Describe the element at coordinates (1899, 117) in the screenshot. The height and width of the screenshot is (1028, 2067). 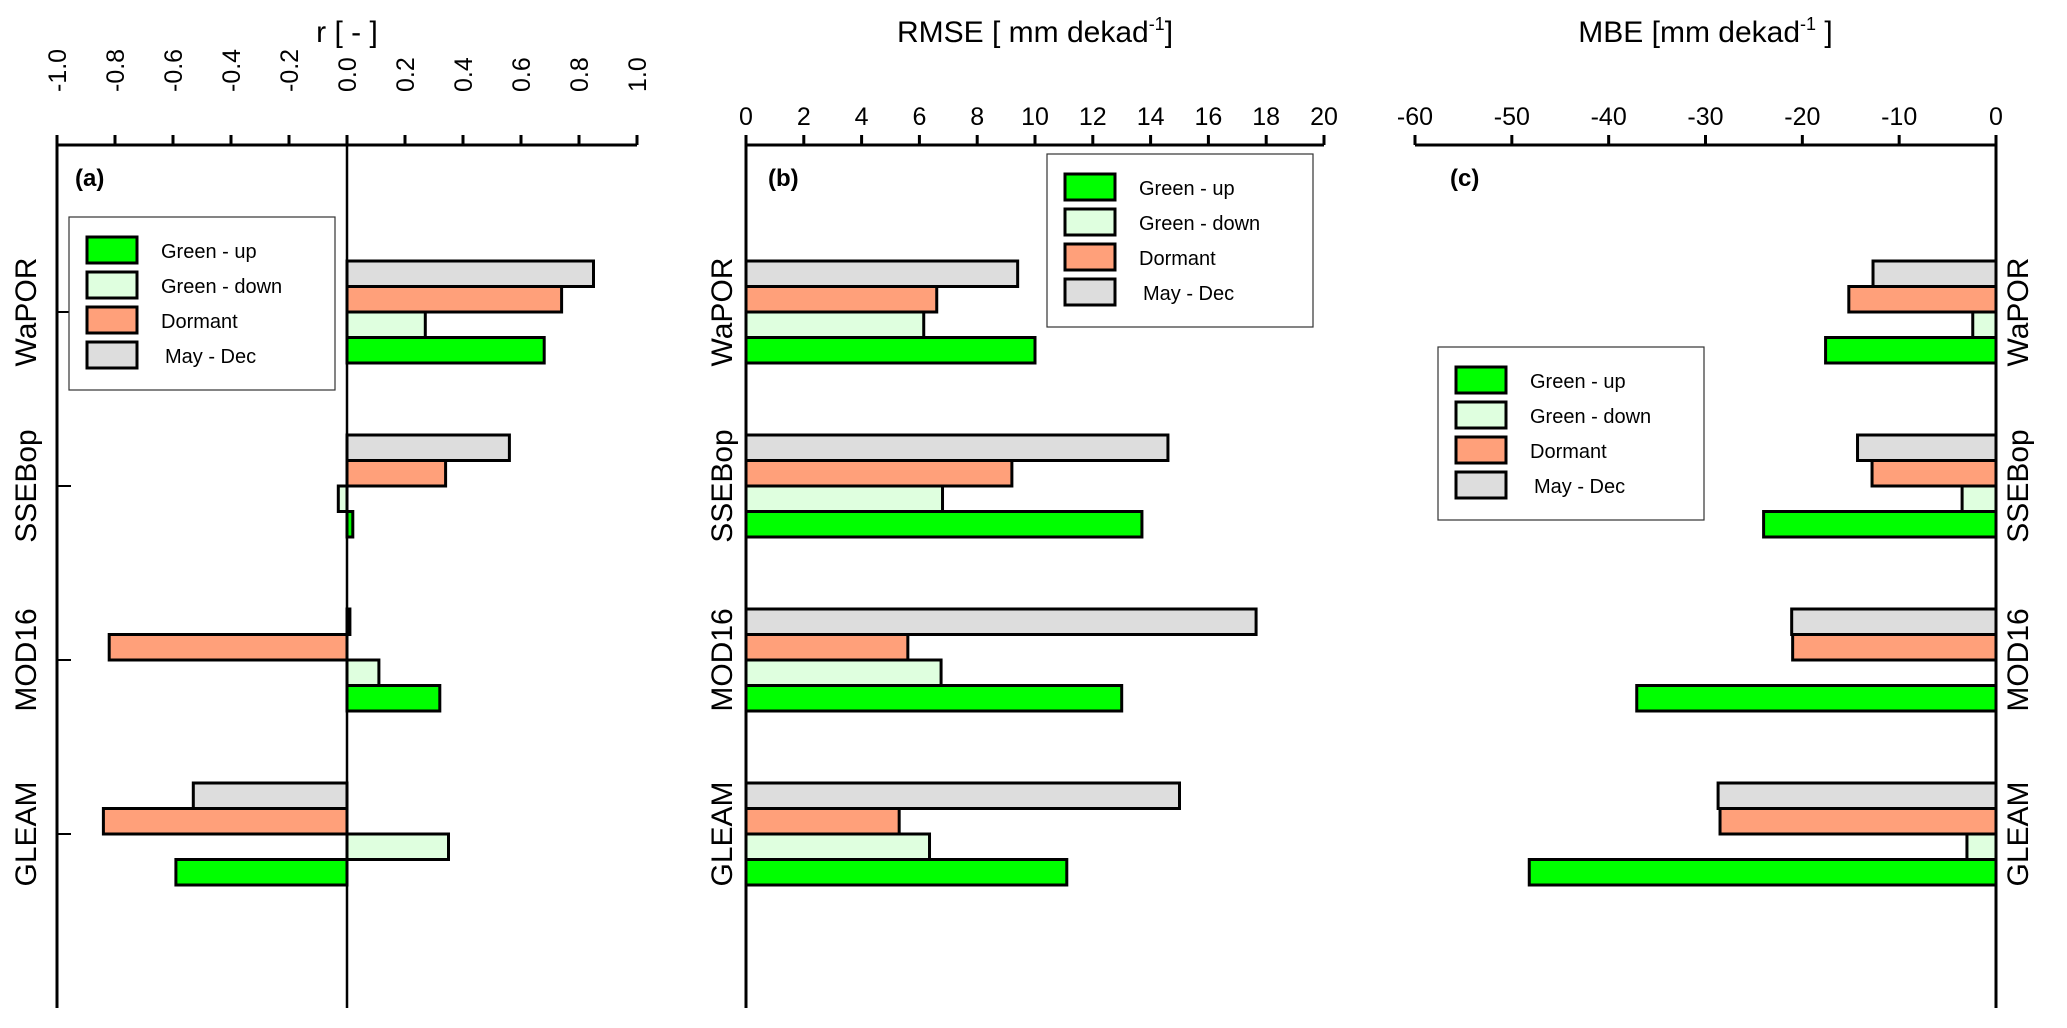
I see `x-tick-label: -10` at that location.